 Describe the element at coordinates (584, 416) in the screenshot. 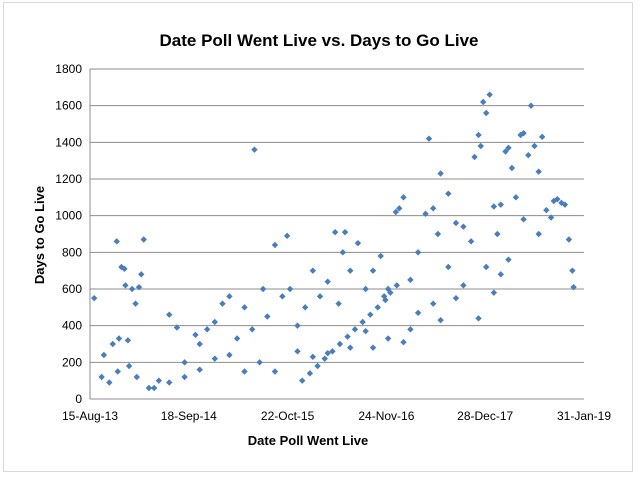

I see `x-tick-label: 31-Jan-19` at that location.